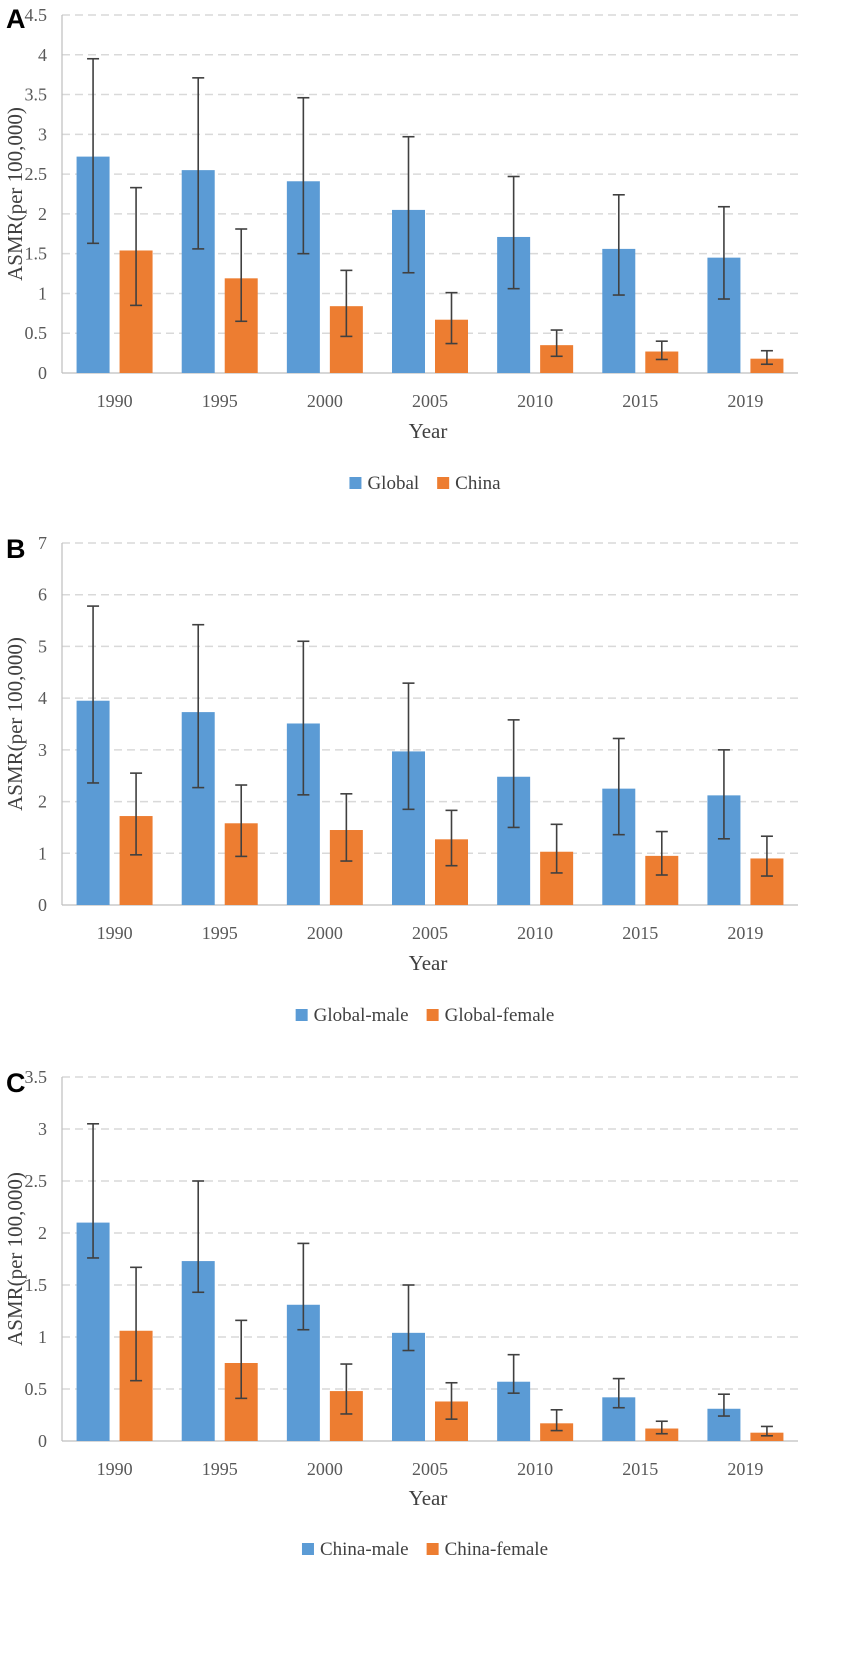 The width and height of the screenshot is (851, 1666). I want to click on bar-china-female-2015, so click(662, 1434).